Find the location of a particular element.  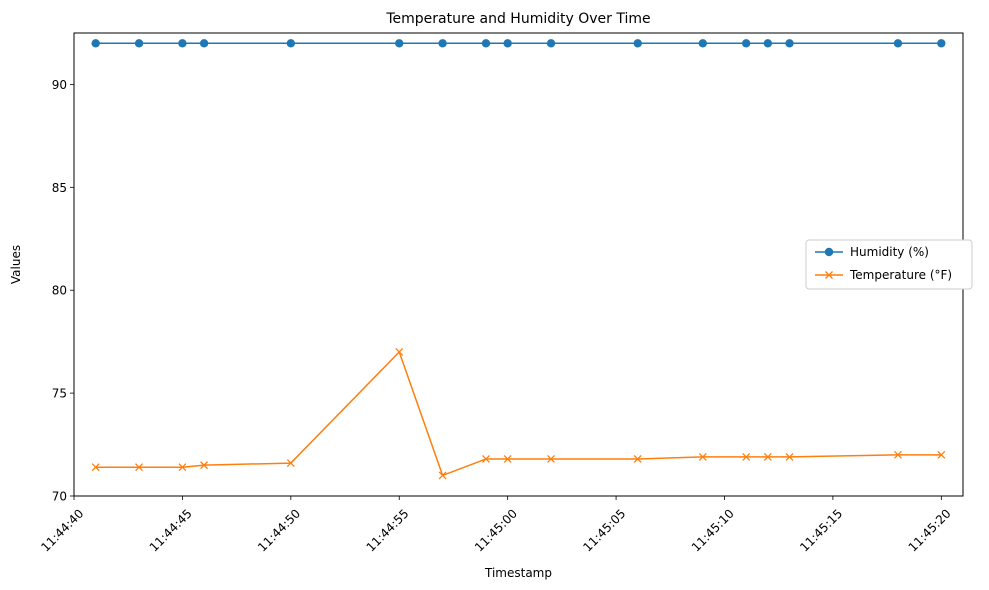

legend-temperature-label: Temperature (°F) is located at coordinates (900, 275).